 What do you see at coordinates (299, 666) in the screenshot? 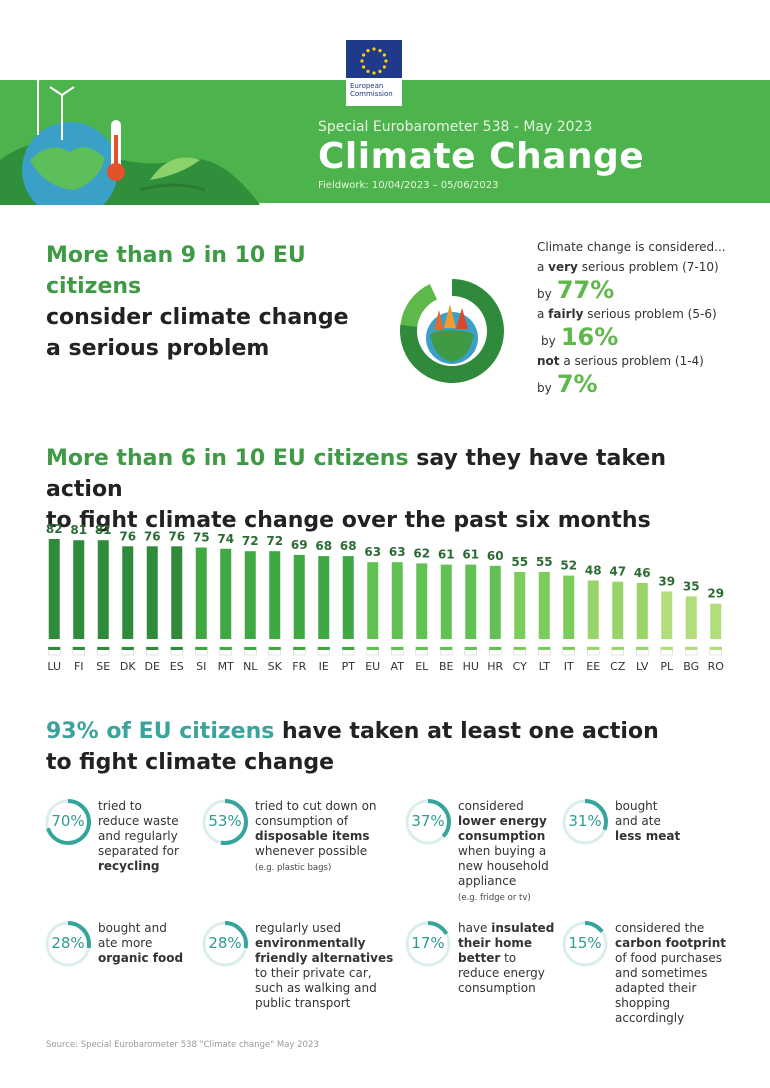
I see `bar-category-label: FR` at bounding box center [299, 666].